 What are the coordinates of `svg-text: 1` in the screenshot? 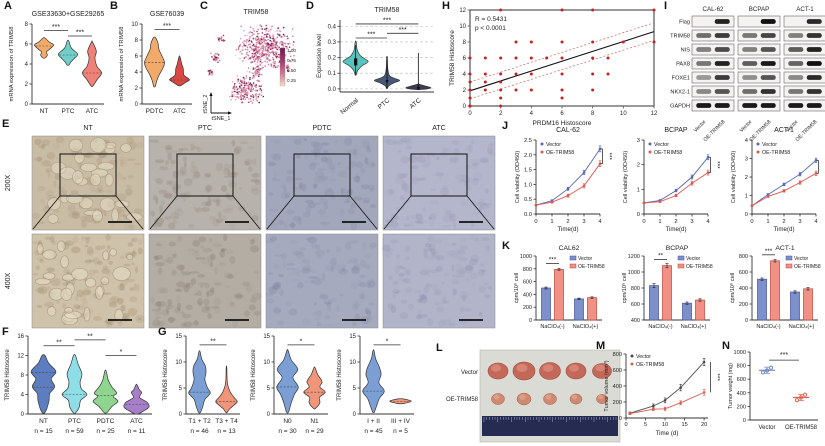 It's located at (767, 222).